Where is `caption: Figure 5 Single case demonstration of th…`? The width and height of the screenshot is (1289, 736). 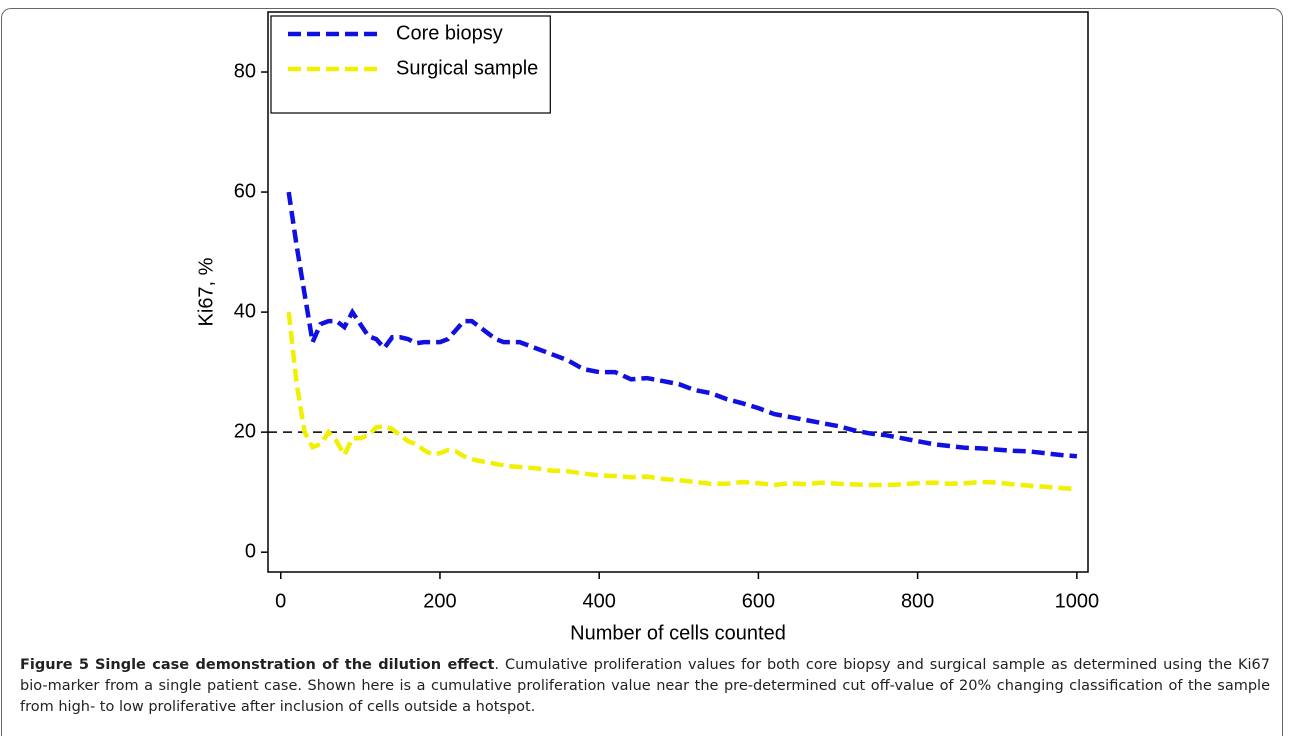
caption: Figure 5 Single case demonstration of th… is located at coordinates (645, 686).